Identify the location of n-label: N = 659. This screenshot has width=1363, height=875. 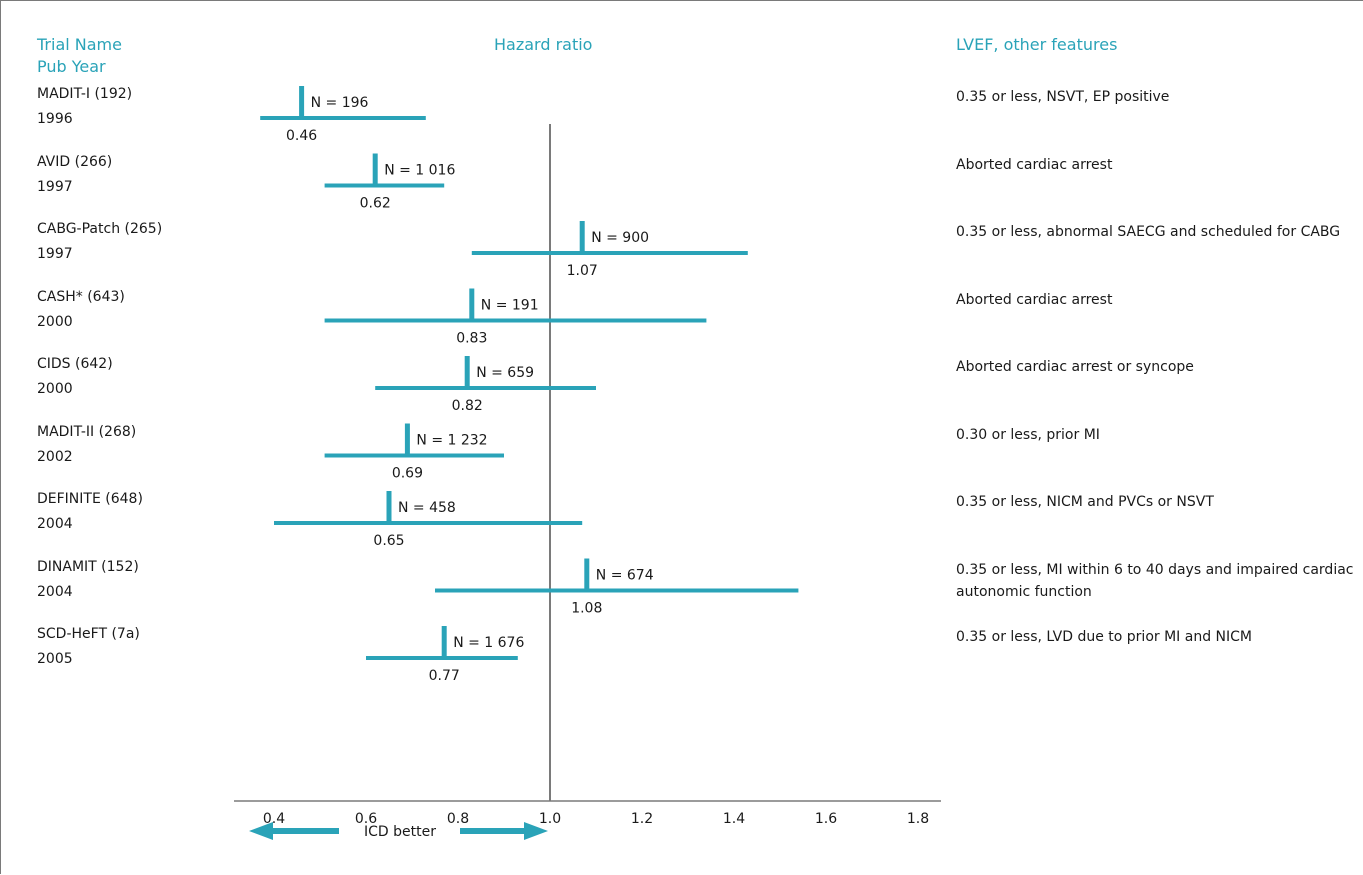
(505, 373).